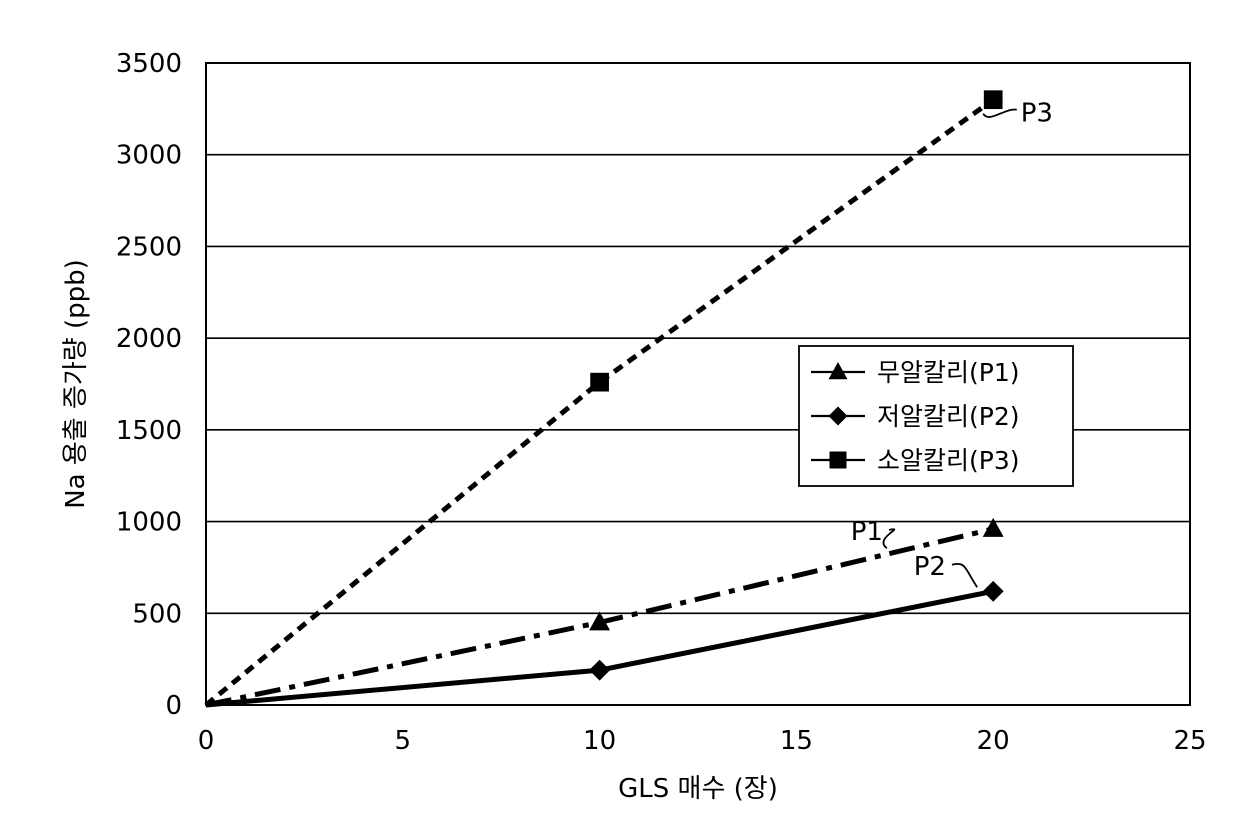 Image resolution: width=1240 pixels, height=831 pixels. Describe the element at coordinates (149, 247) in the screenshot. I see `y-tick-label: 2500` at that location.